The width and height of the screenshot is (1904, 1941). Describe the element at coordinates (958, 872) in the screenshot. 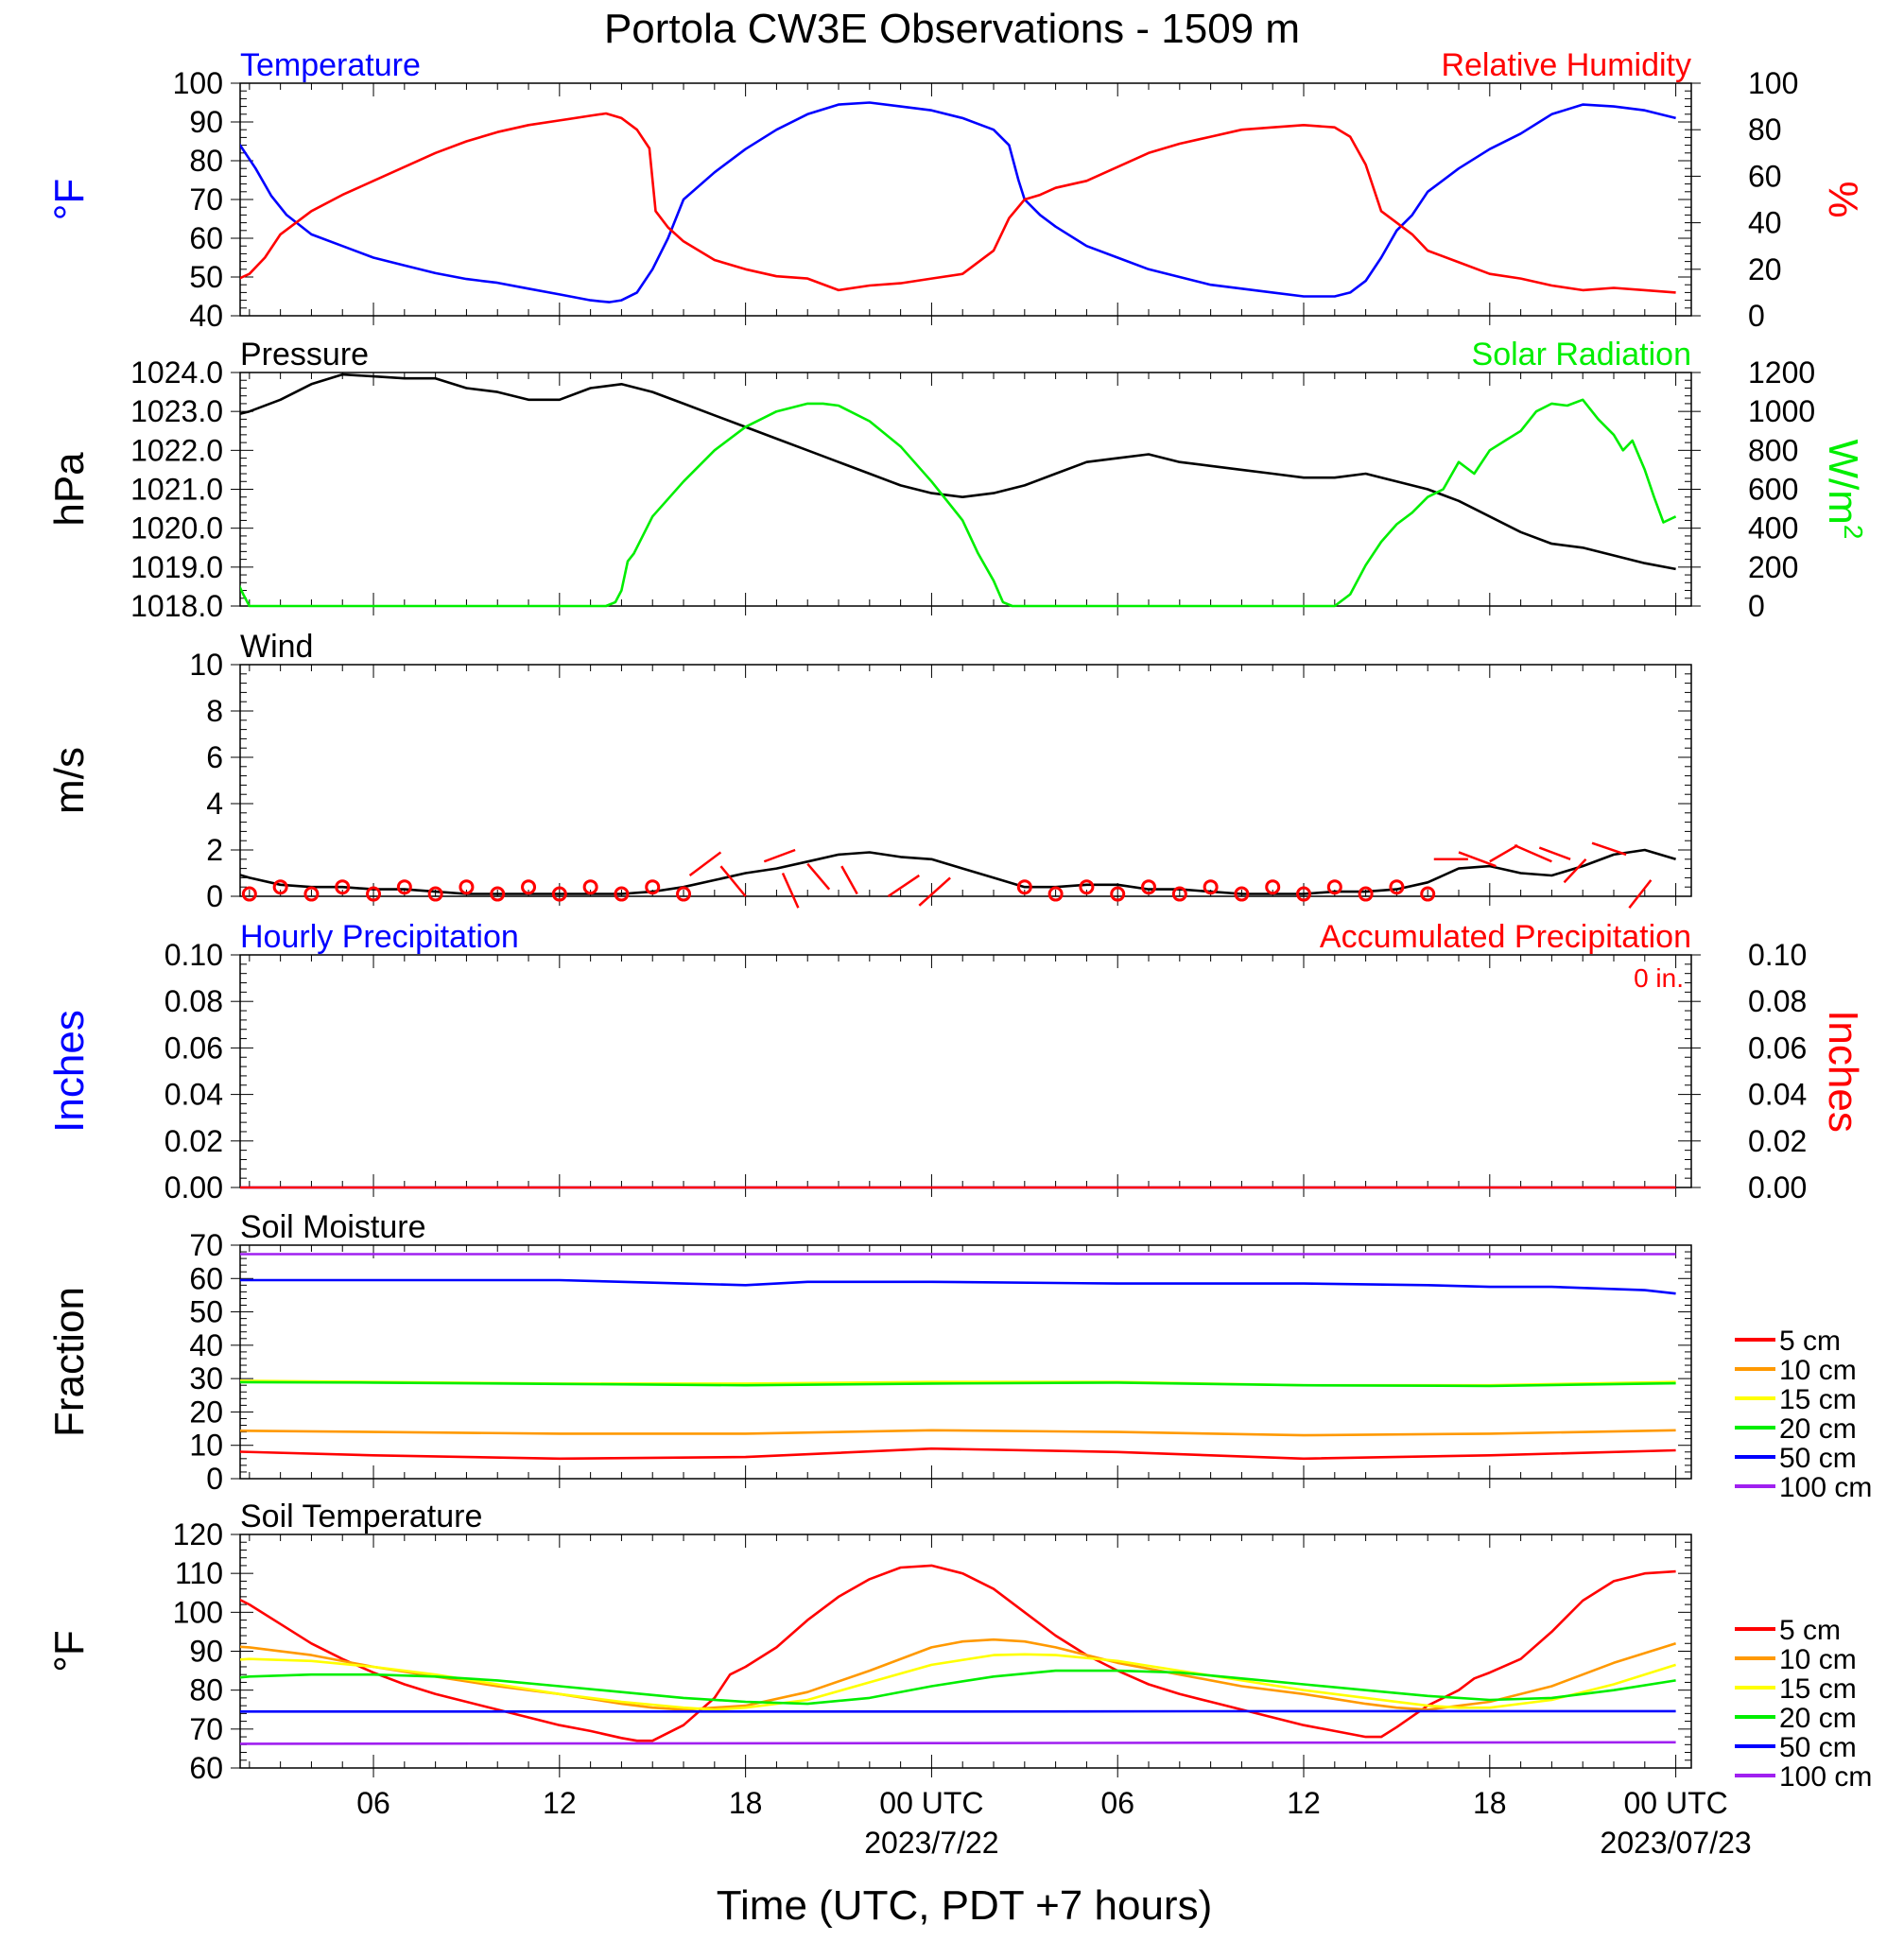

I see `series-line-wind` at that location.